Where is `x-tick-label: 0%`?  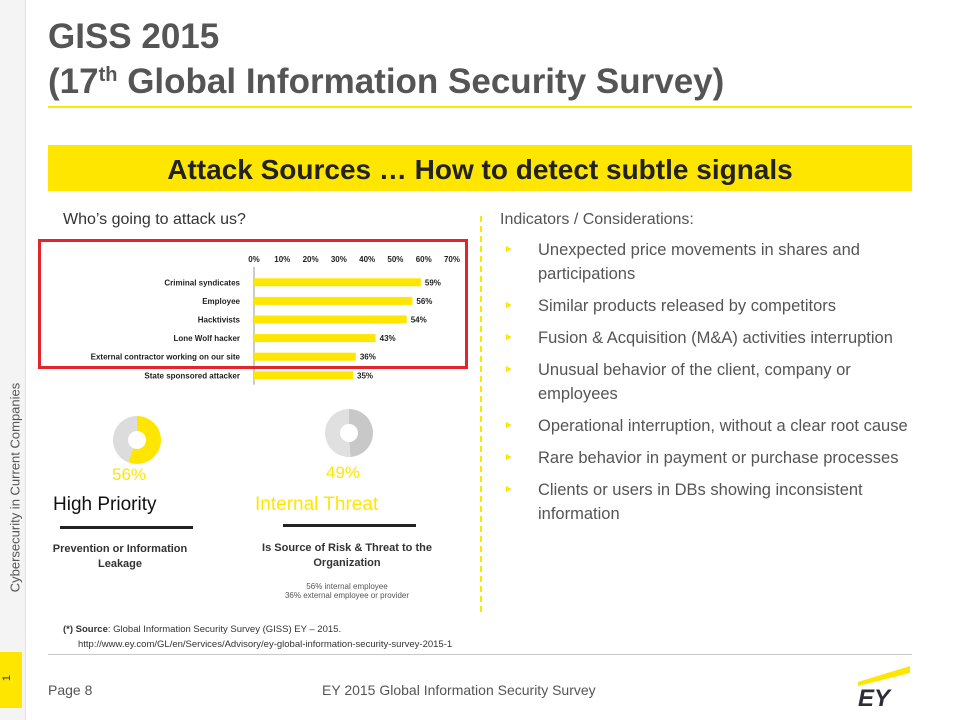 x-tick-label: 0% is located at coordinates (254, 259).